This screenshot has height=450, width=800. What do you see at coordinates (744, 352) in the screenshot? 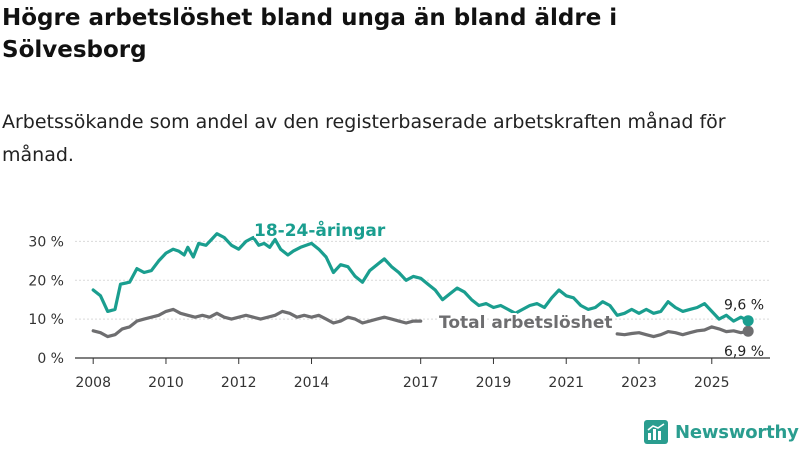
I see `total-end-value-label: 6,9 %` at bounding box center [744, 352].